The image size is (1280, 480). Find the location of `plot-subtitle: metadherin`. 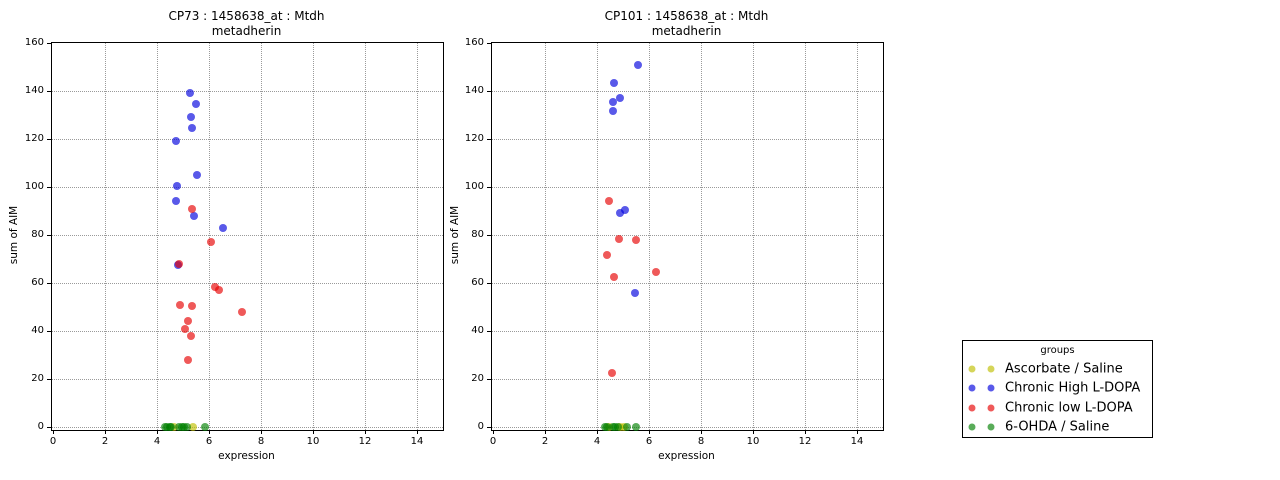

plot-subtitle: metadherin is located at coordinates (246, 31).